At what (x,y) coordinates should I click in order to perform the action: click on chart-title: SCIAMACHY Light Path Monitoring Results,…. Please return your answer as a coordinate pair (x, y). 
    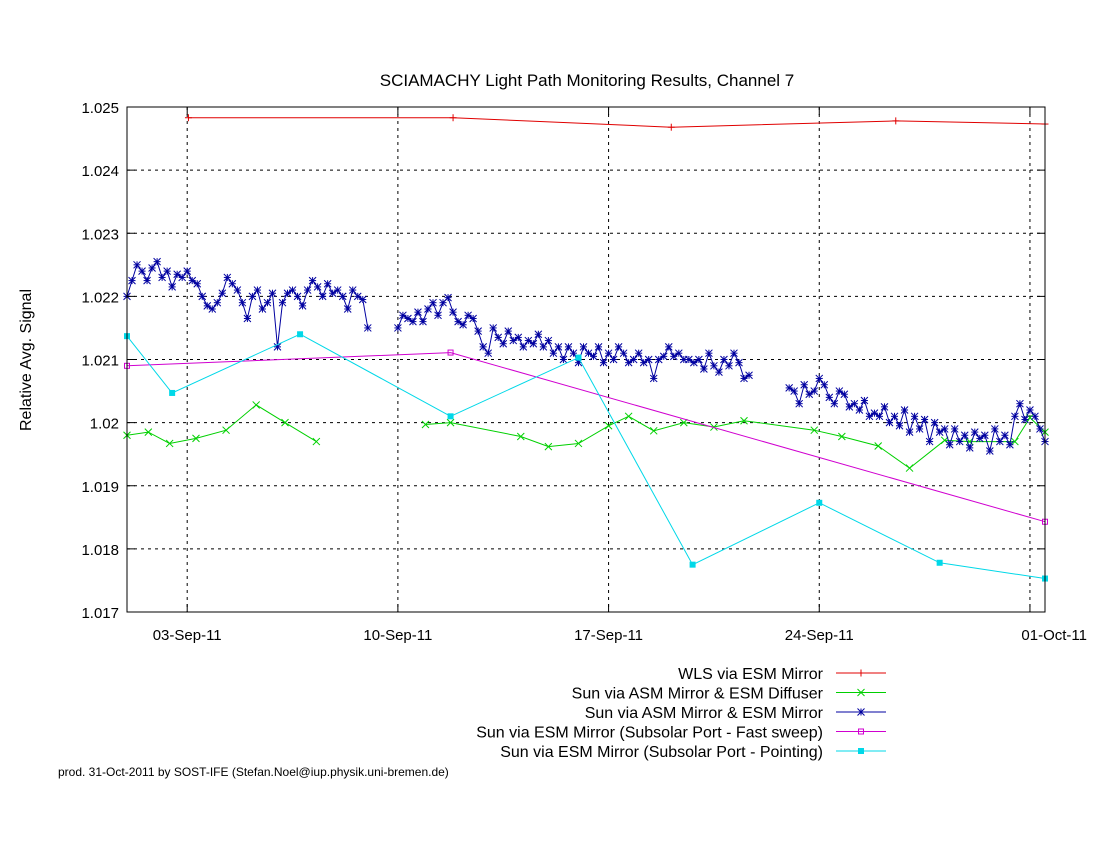
    Looking at the image, I should click on (587, 80).